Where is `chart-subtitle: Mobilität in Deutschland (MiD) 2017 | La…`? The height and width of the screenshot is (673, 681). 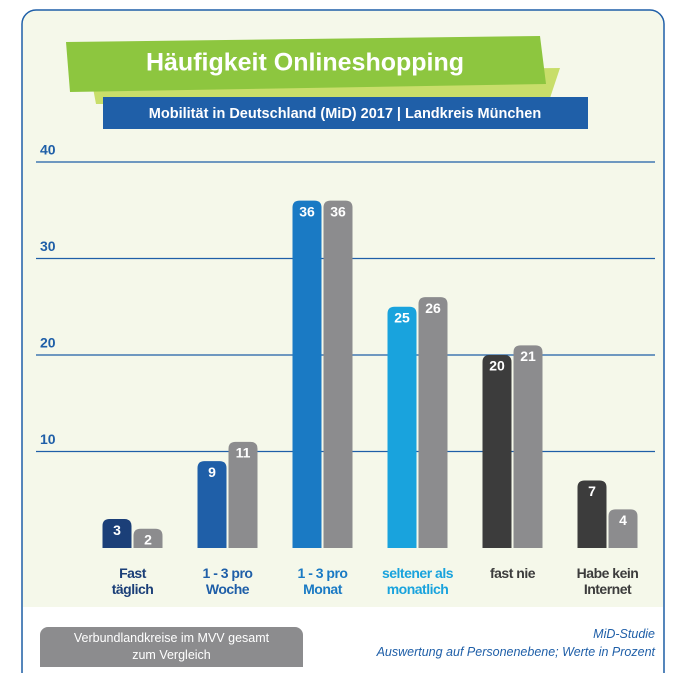
chart-subtitle: Mobilität in Deutschland (MiD) 2017 | La… is located at coordinates (345, 114).